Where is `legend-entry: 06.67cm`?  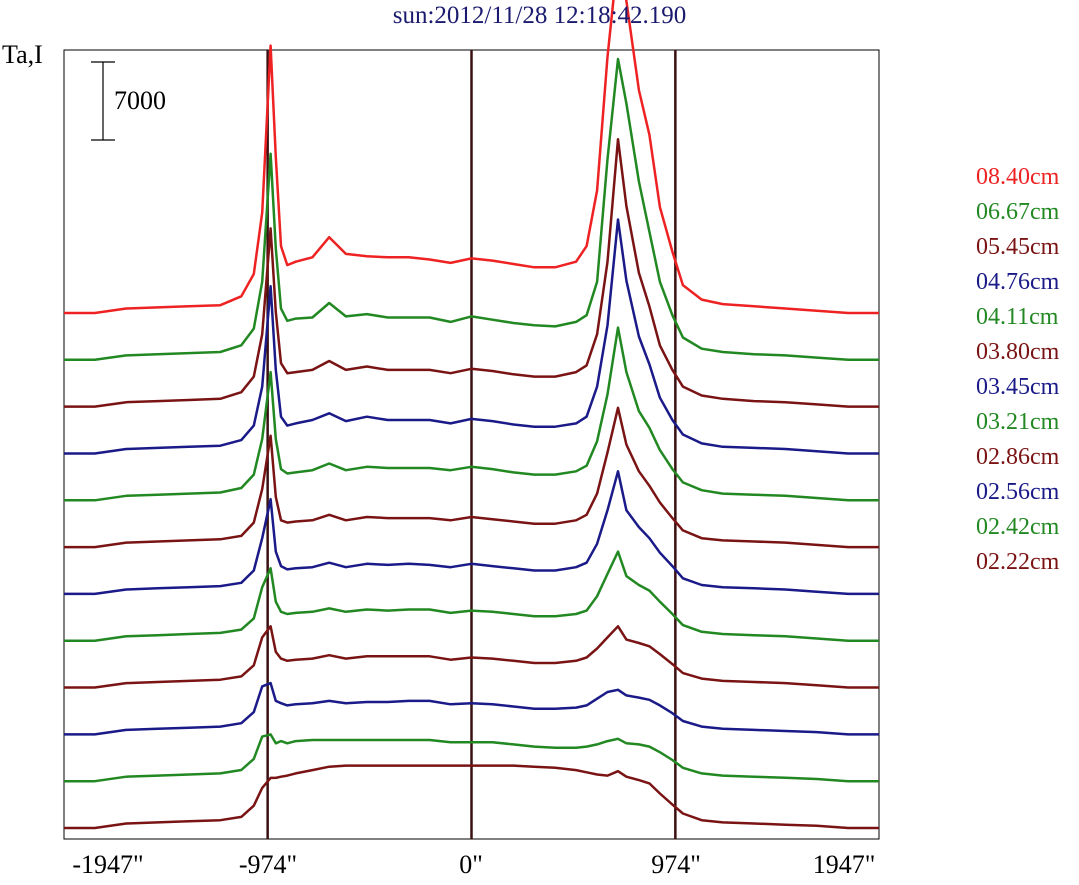 legend-entry: 06.67cm is located at coordinates (1018, 212).